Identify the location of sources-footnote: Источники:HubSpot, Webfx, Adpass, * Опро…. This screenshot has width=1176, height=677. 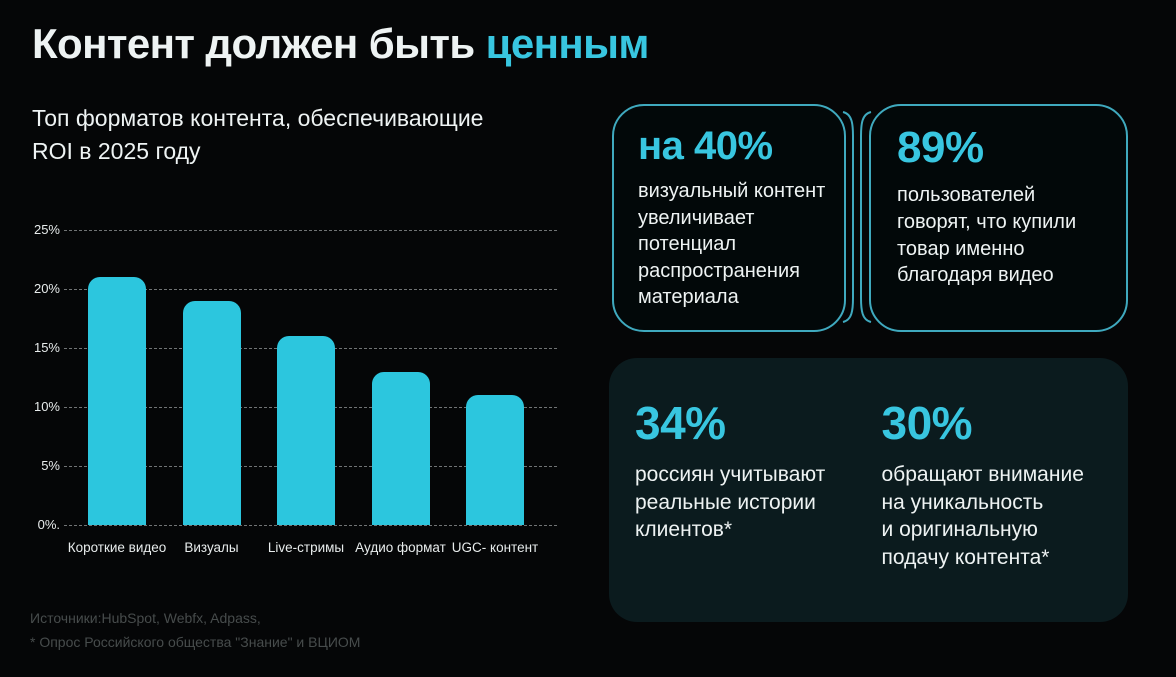
(195, 630).